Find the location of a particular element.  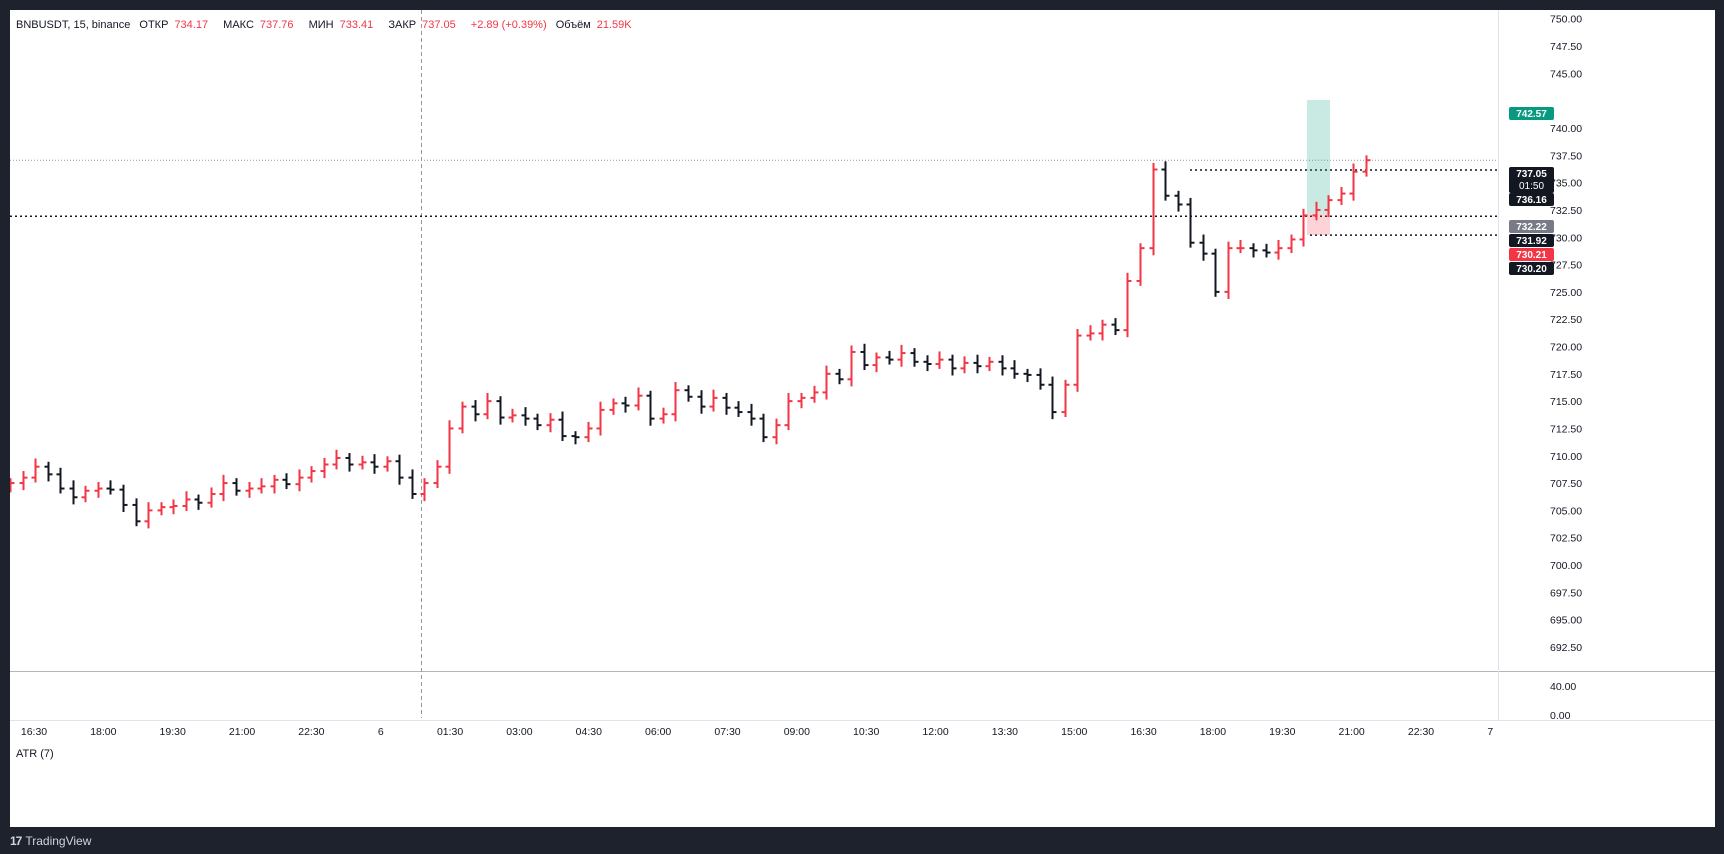

x-tick-label: 07:30 is located at coordinates (727, 732).